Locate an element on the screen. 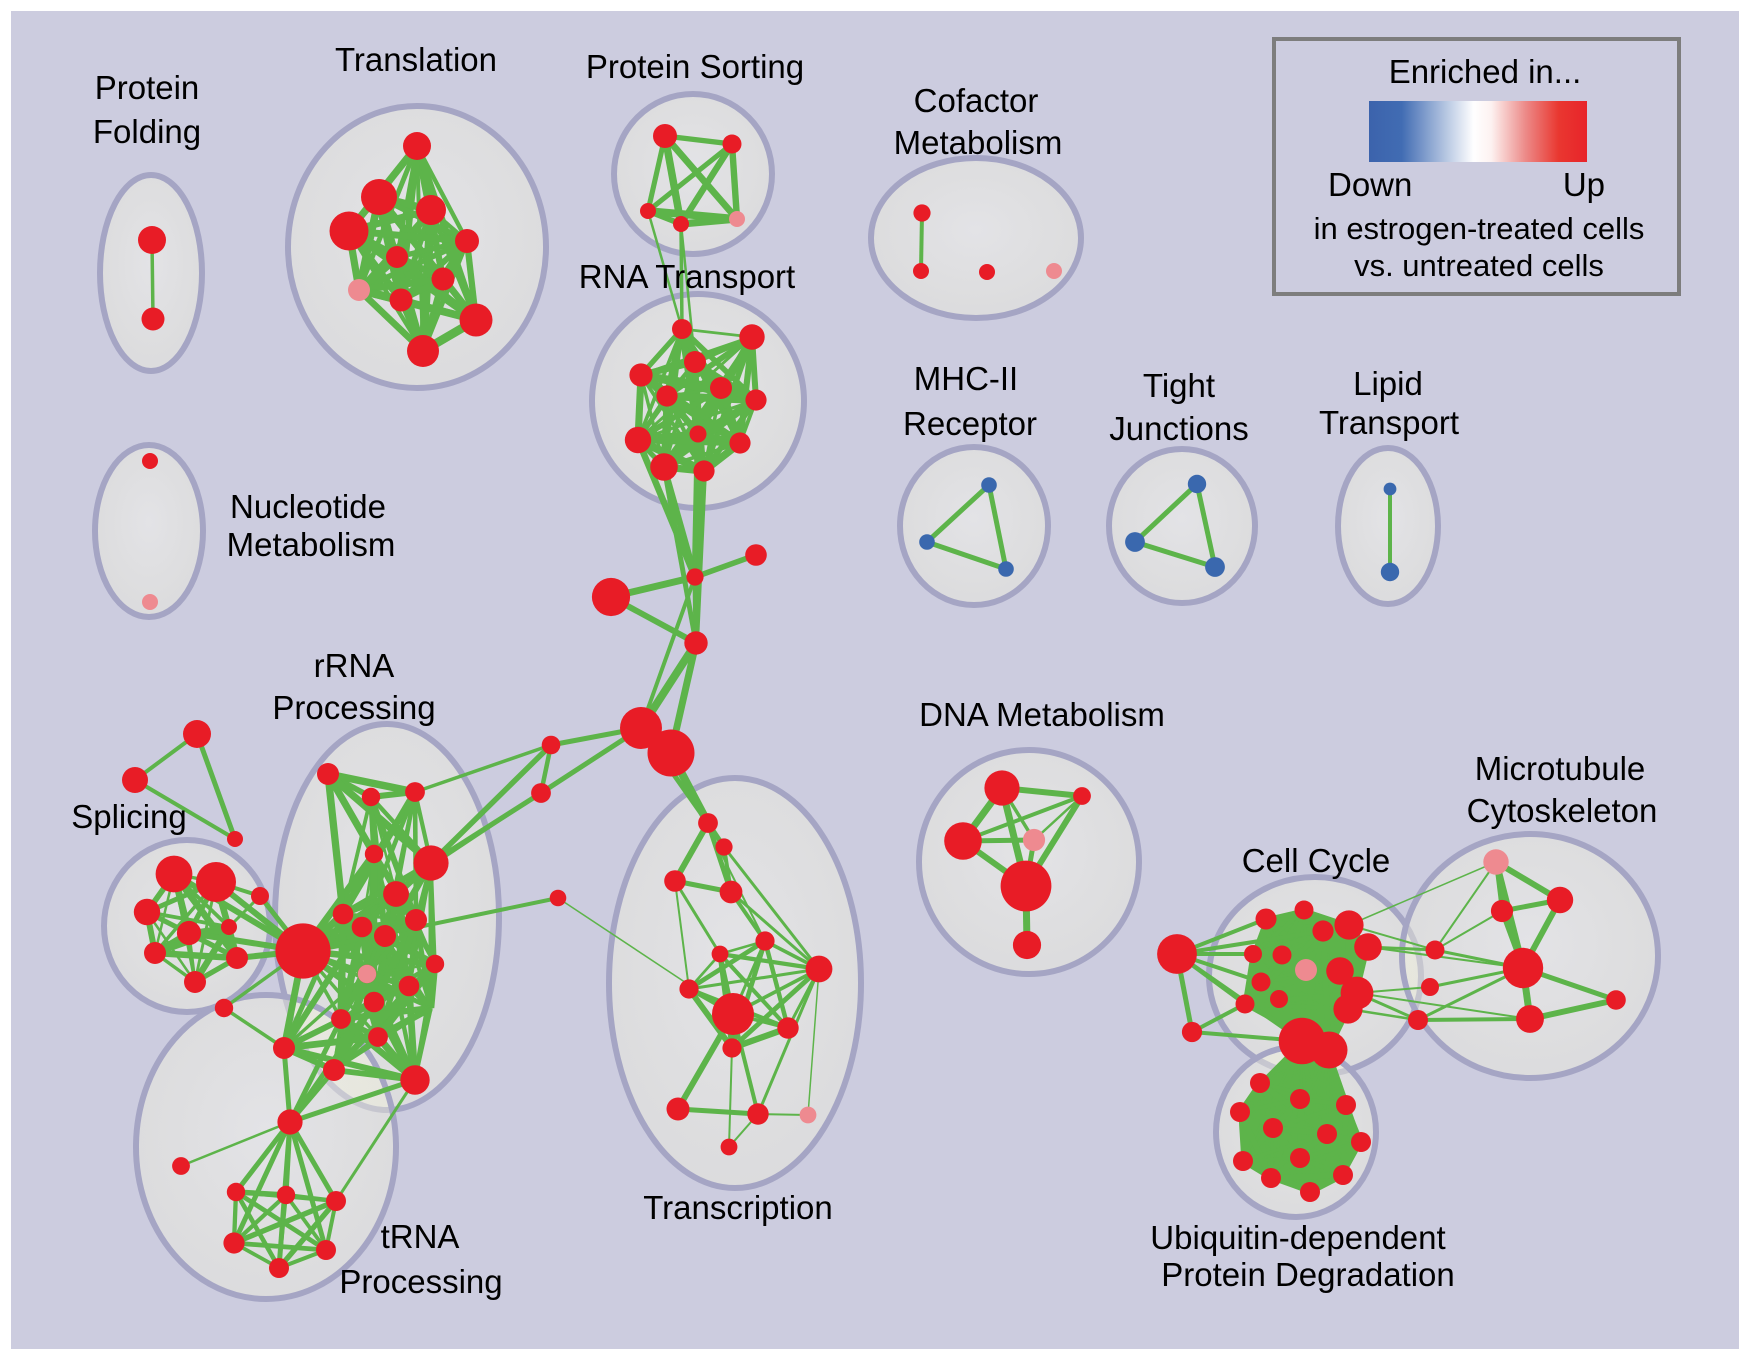  svg-text: Ubiquitin-dependent is located at coordinates (1297, 1237).